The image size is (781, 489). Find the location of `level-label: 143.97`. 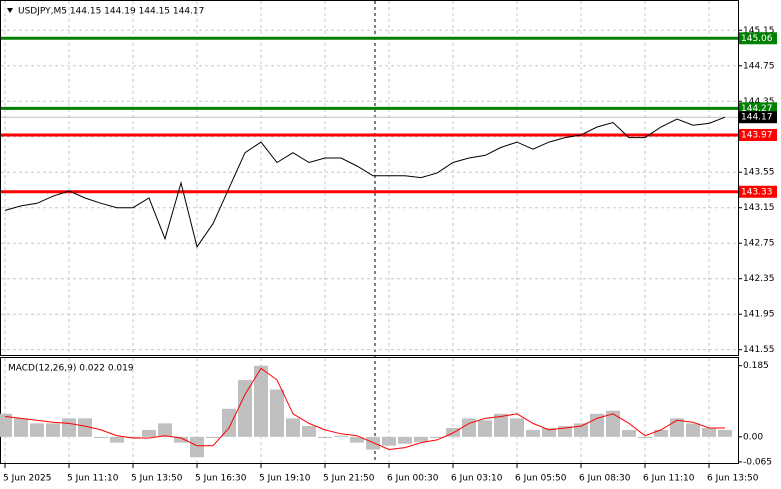

level-label: 143.97 is located at coordinates (757, 135).